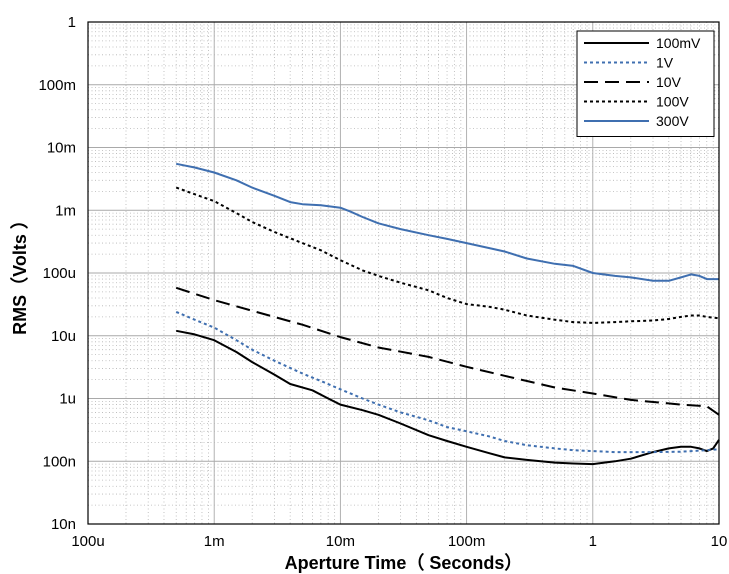 This screenshot has width=729, height=574. Describe the element at coordinates (63, 524) in the screenshot. I see `y-tick-label: 10n` at that location.